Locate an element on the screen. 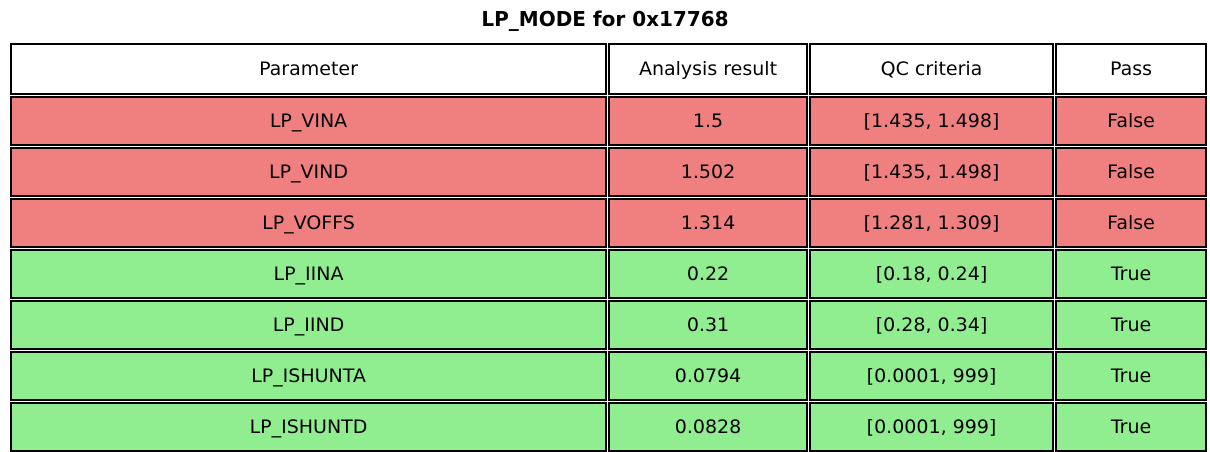  table-row: LP_ISHUNTA 0.0794 [0.0001, 999] True is located at coordinates (608, 376).